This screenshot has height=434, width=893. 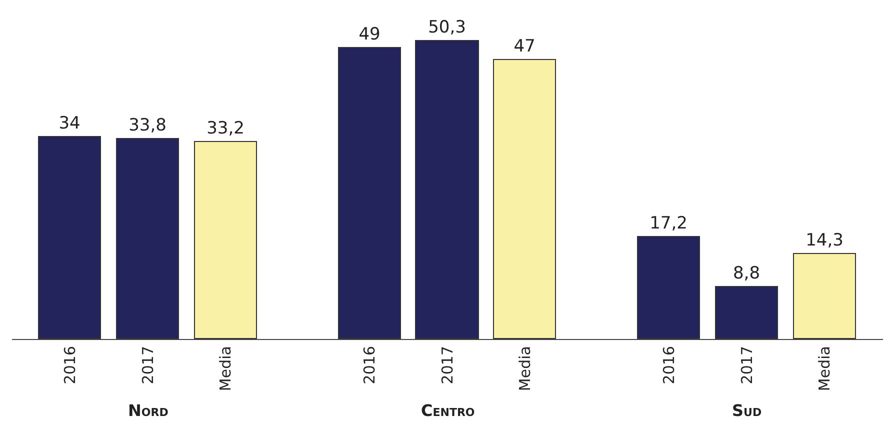 What do you see at coordinates (448, 410) in the screenshot?
I see `text: Centro` at bounding box center [448, 410].